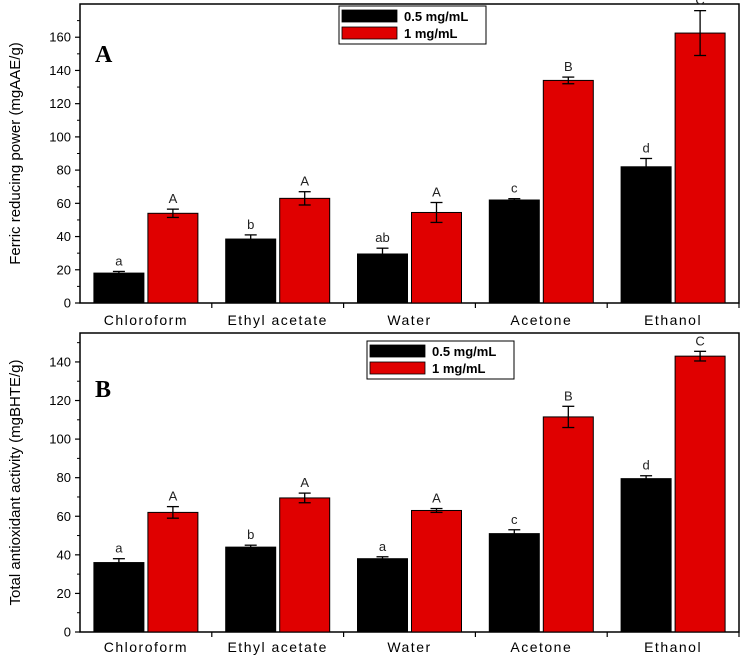 This screenshot has height=655, width=744. I want to click on y-tick-label: 160, so click(60, 37).